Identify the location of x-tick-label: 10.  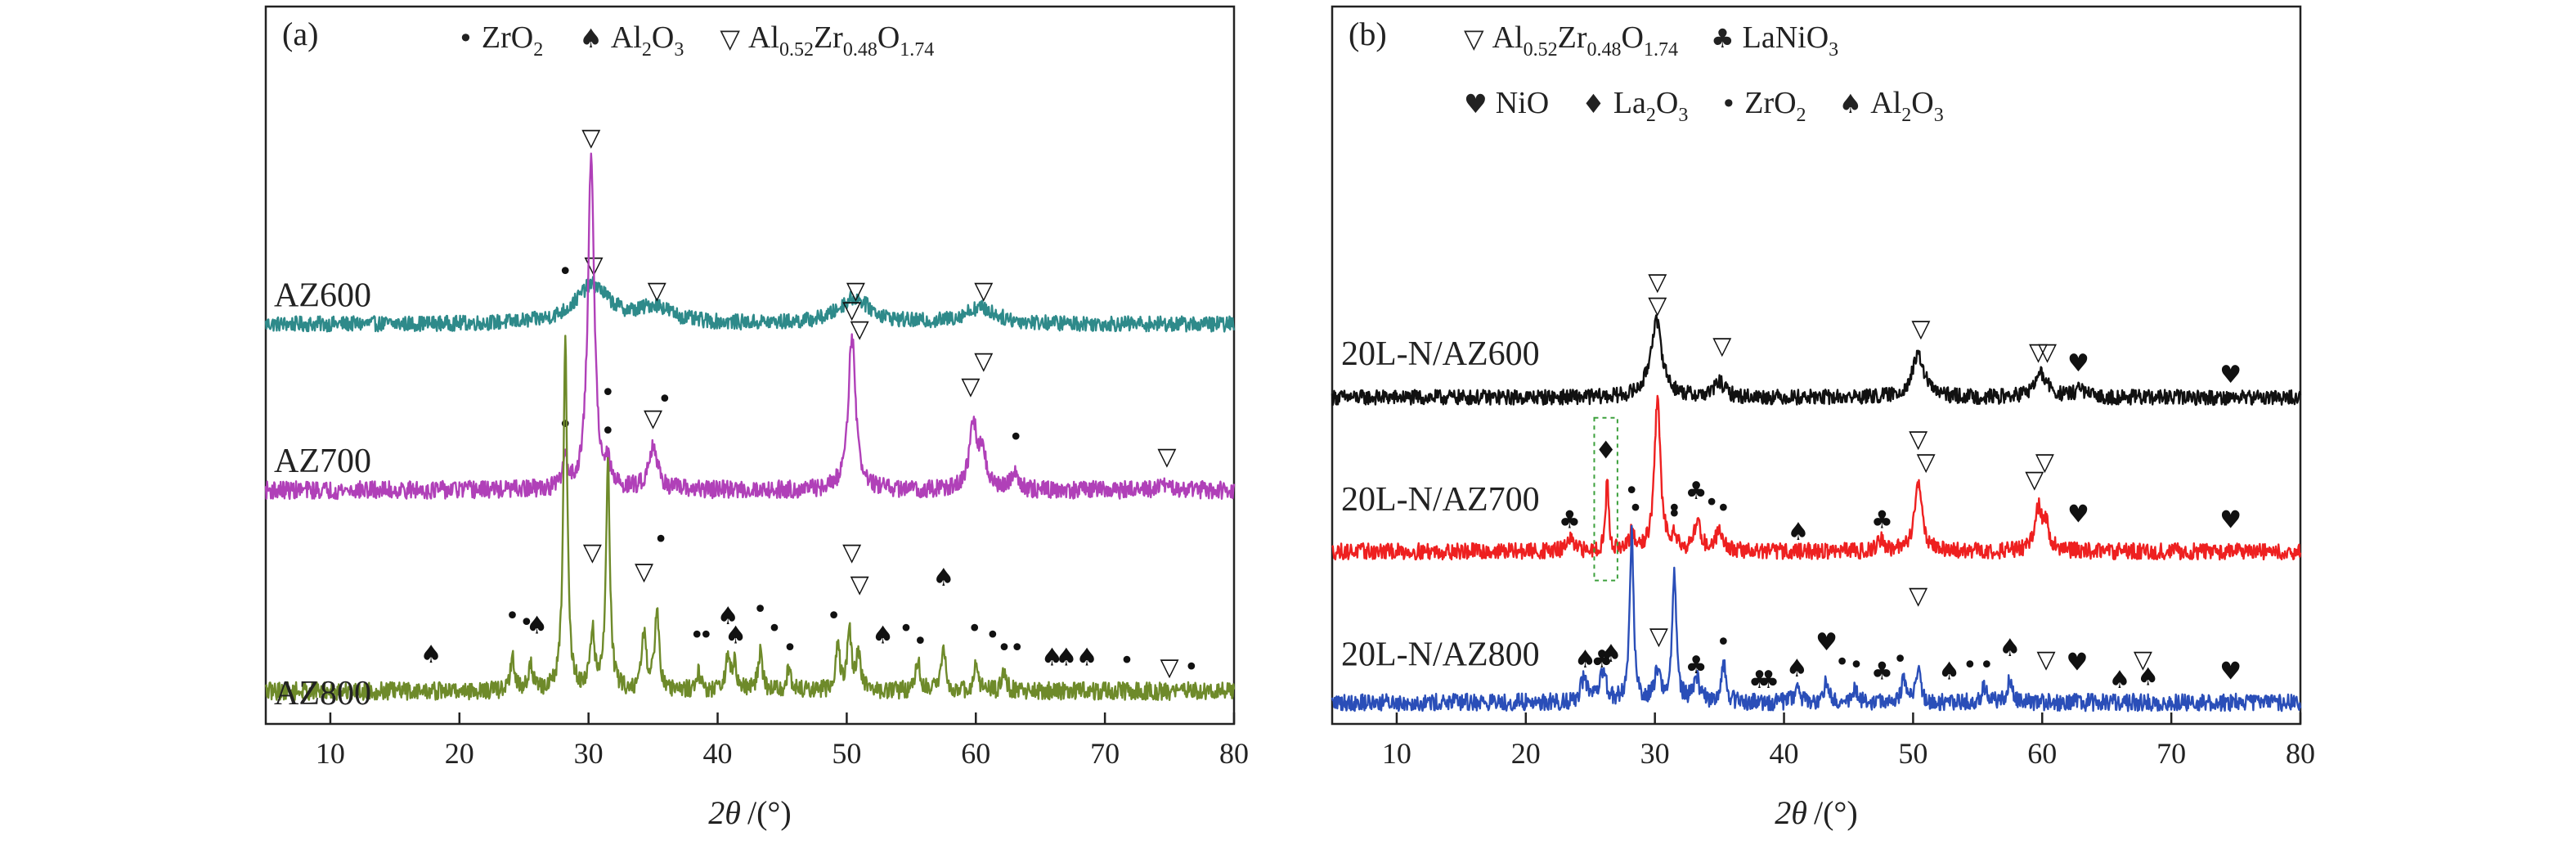
(330, 753).